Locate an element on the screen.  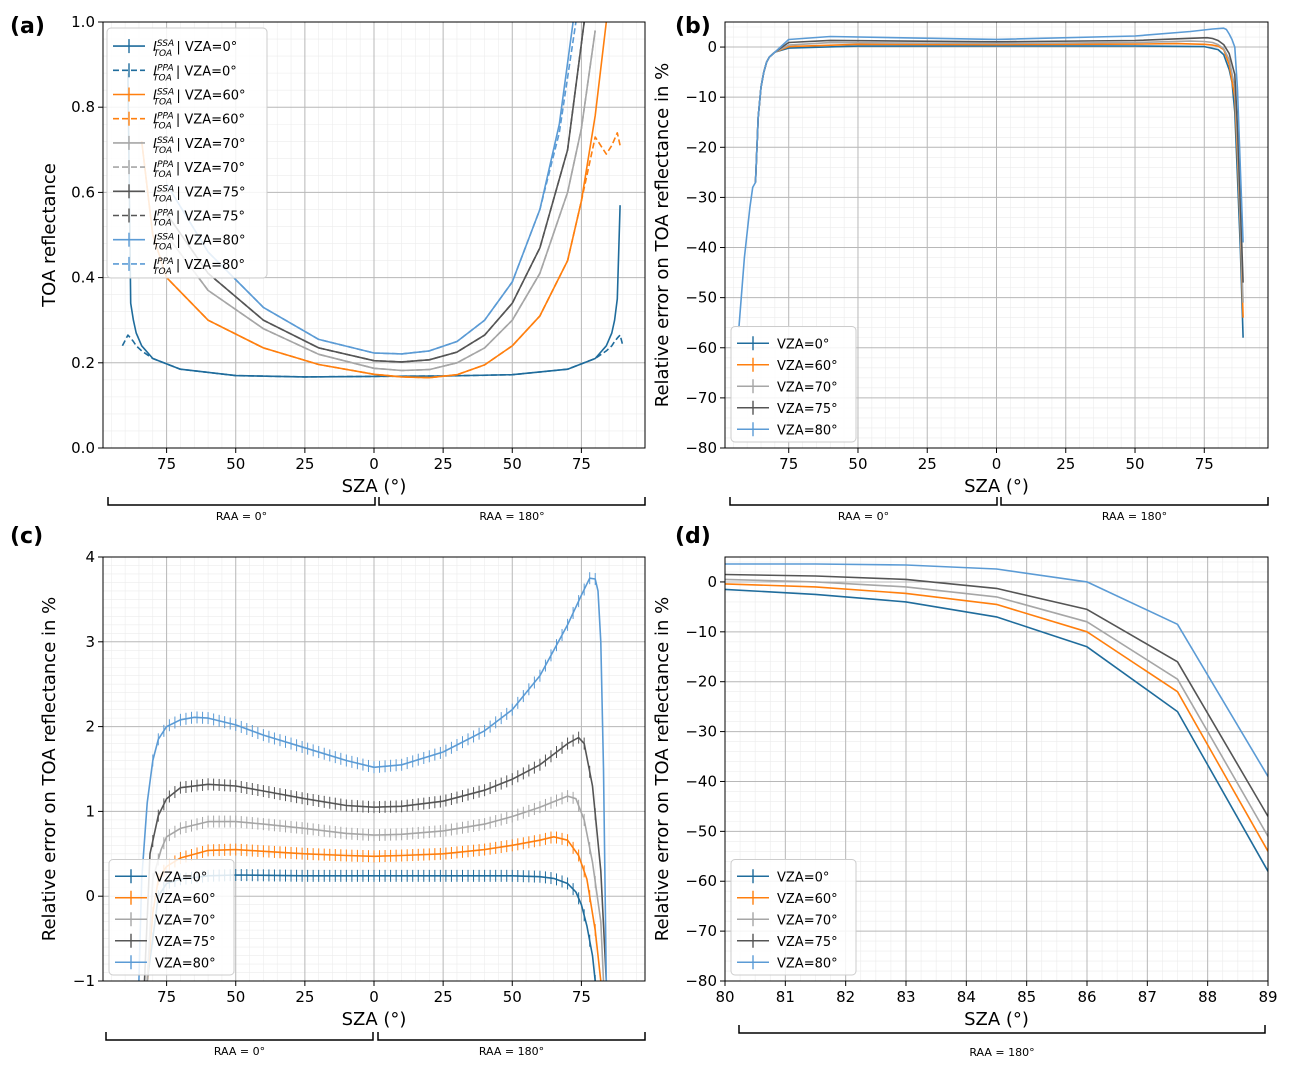
panel-label: (a) is located at coordinates (27, 26).